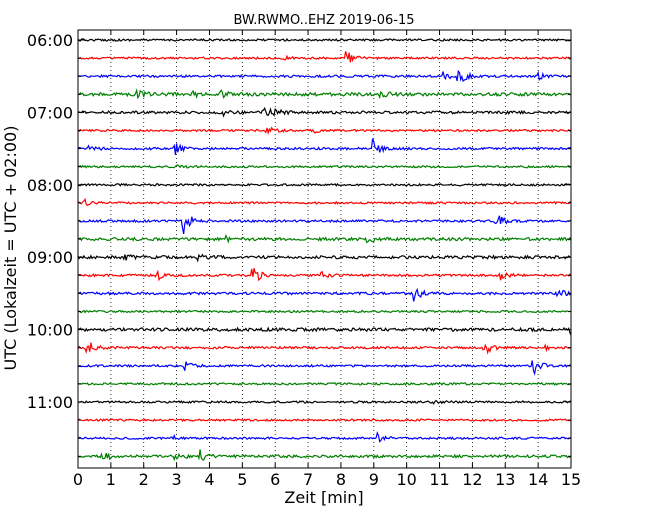 Image resolution: width=650 pixels, height=520 pixels. What do you see at coordinates (242, 479) in the screenshot?
I see `x-tick-label: 5` at bounding box center [242, 479].